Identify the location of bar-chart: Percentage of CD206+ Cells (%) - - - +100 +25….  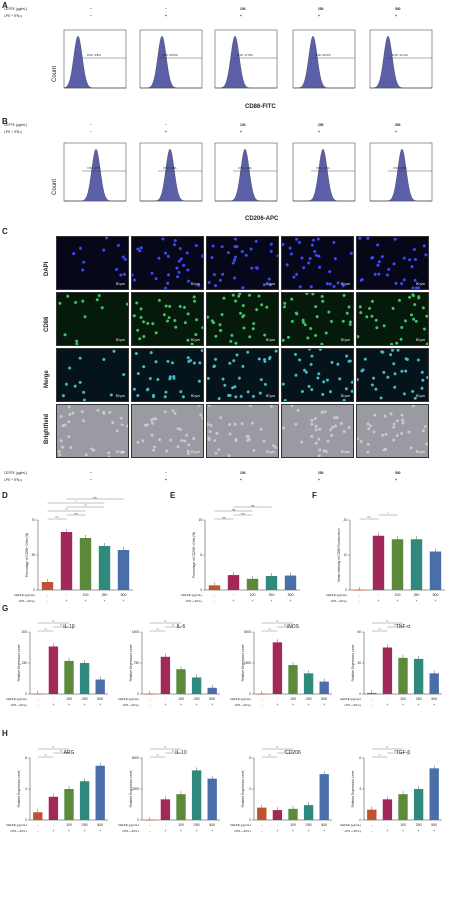
(240, 553).